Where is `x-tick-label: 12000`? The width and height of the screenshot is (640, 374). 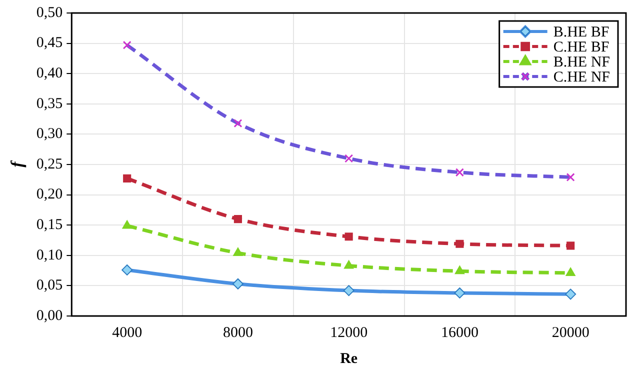
x-tick-label: 12000 is located at coordinates (349, 332).